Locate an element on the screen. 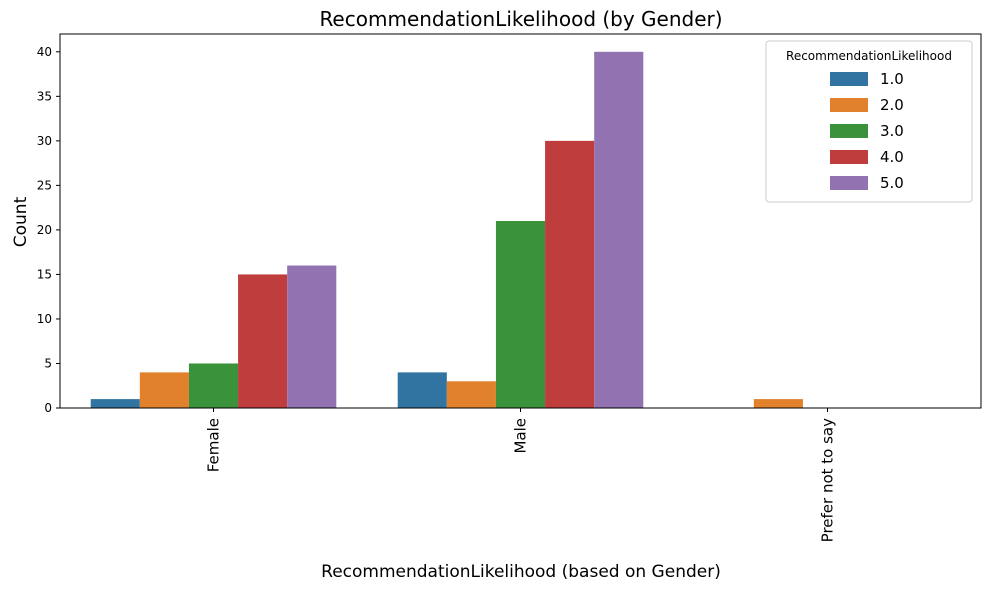  bar-5-0-female is located at coordinates (312, 336).